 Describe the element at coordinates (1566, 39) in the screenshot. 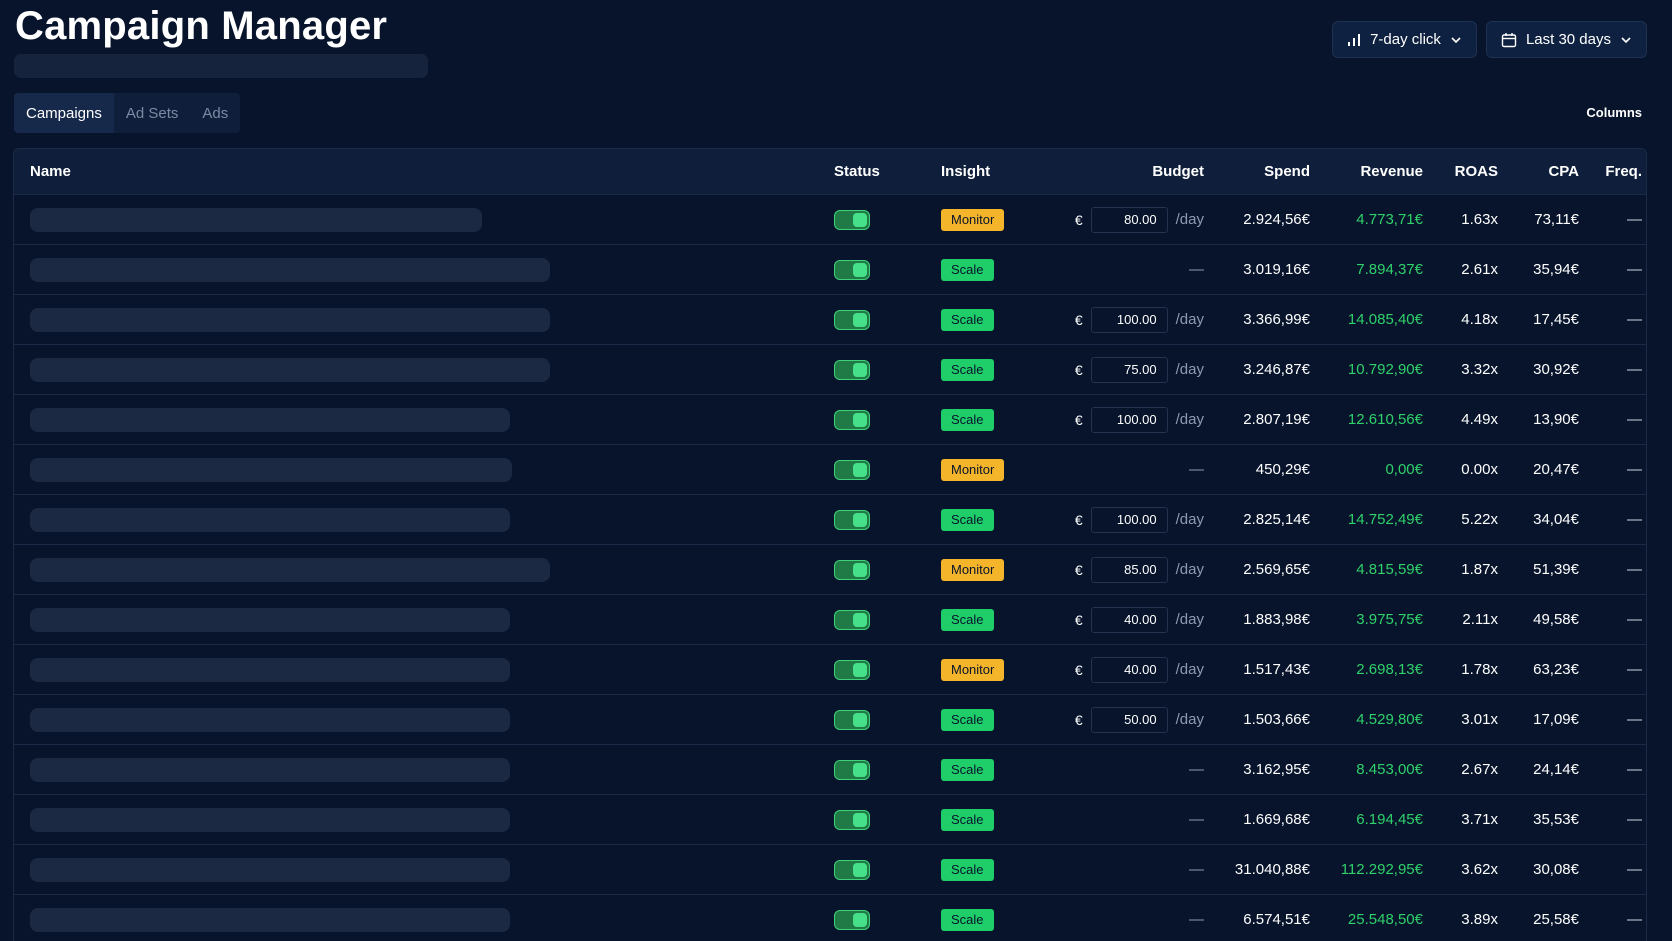

I see `date-range-dropdown: Last 30 days` at that location.